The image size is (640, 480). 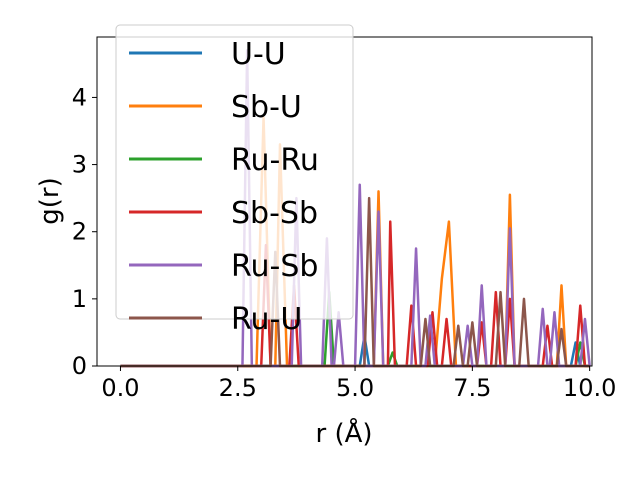 What do you see at coordinates (343, 433) in the screenshot?
I see `x-axis-label: r (Å)` at bounding box center [343, 433].